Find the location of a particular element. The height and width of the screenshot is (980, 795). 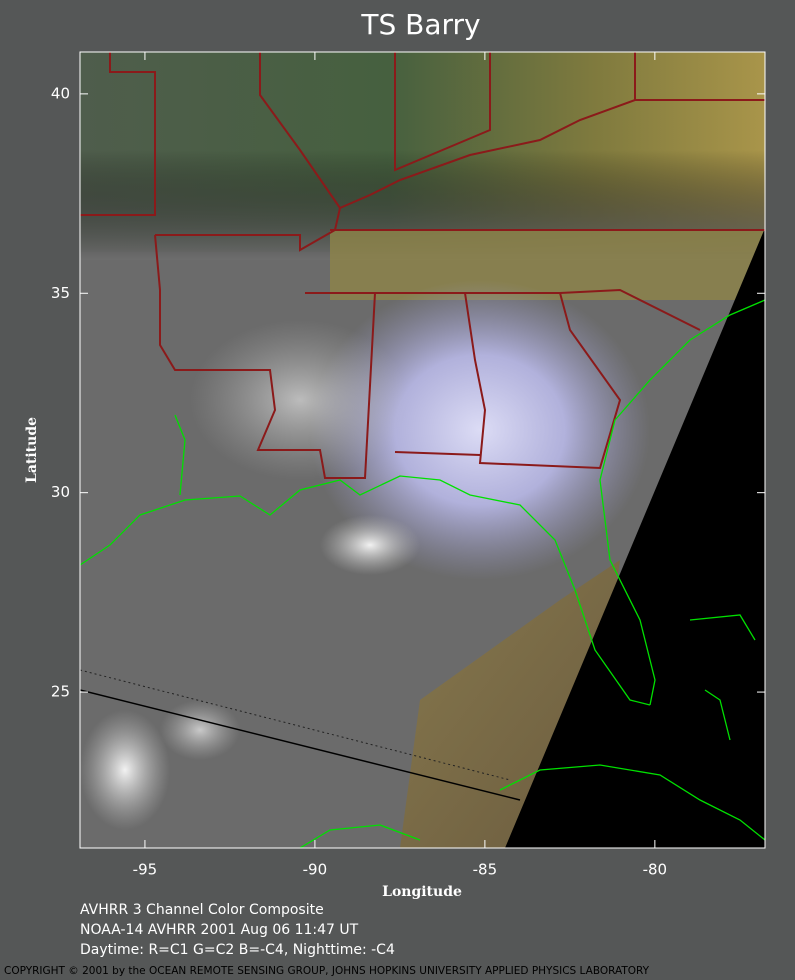

caption-line: NOAA-14 AVHRR 2001 Aug 06 11:47 UT is located at coordinates (219, 930).